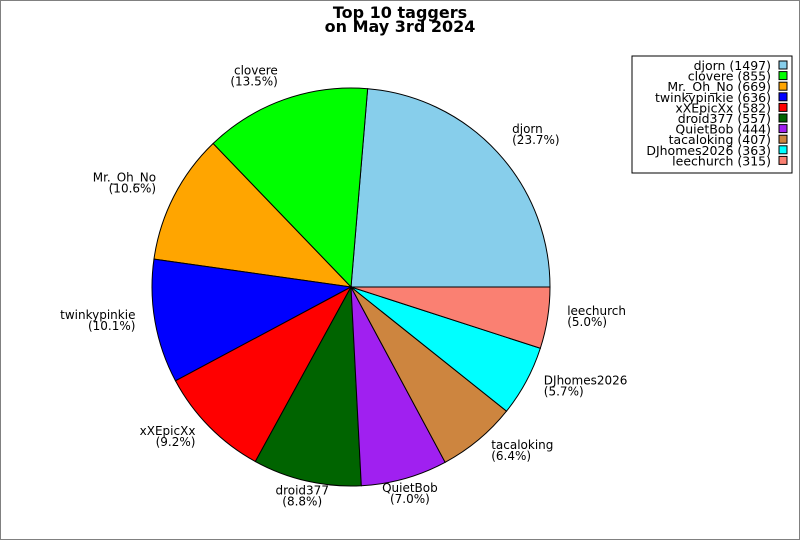 The image size is (800, 540). Describe the element at coordinates (253, 82) in the screenshot. I see `slice-label-percent: (13.5%)` at that location.